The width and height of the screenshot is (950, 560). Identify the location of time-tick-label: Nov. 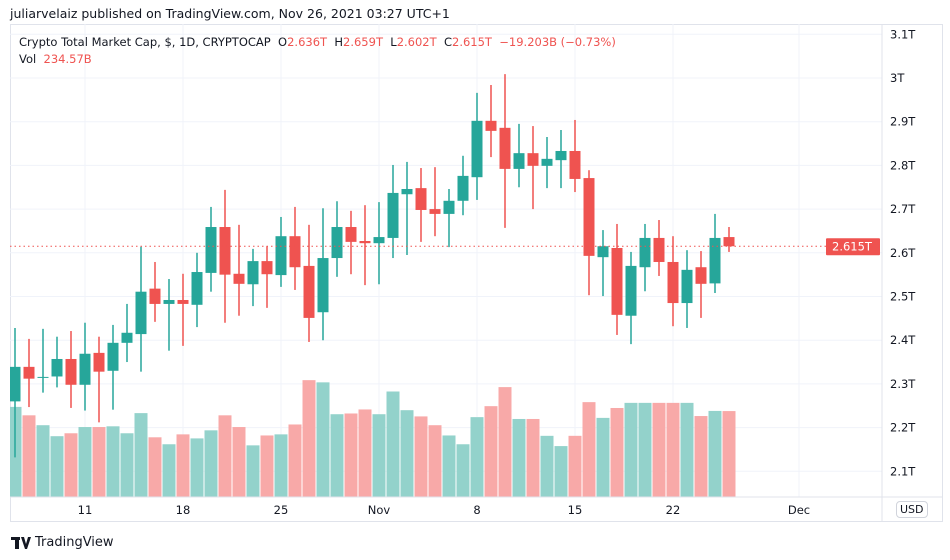
(379, 510).